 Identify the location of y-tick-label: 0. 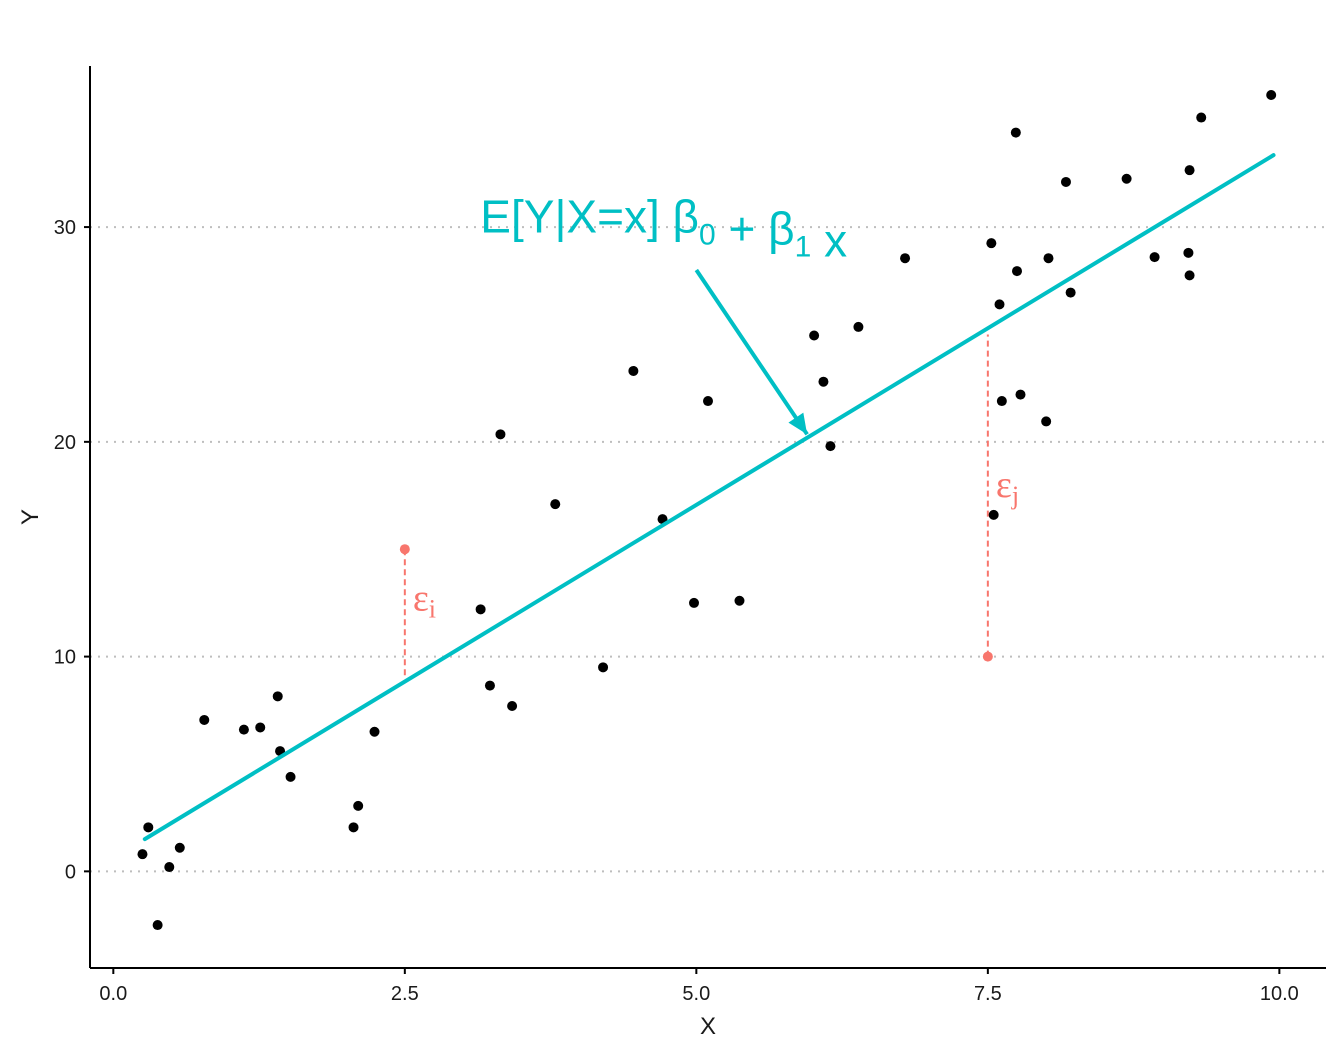
(70, 872).